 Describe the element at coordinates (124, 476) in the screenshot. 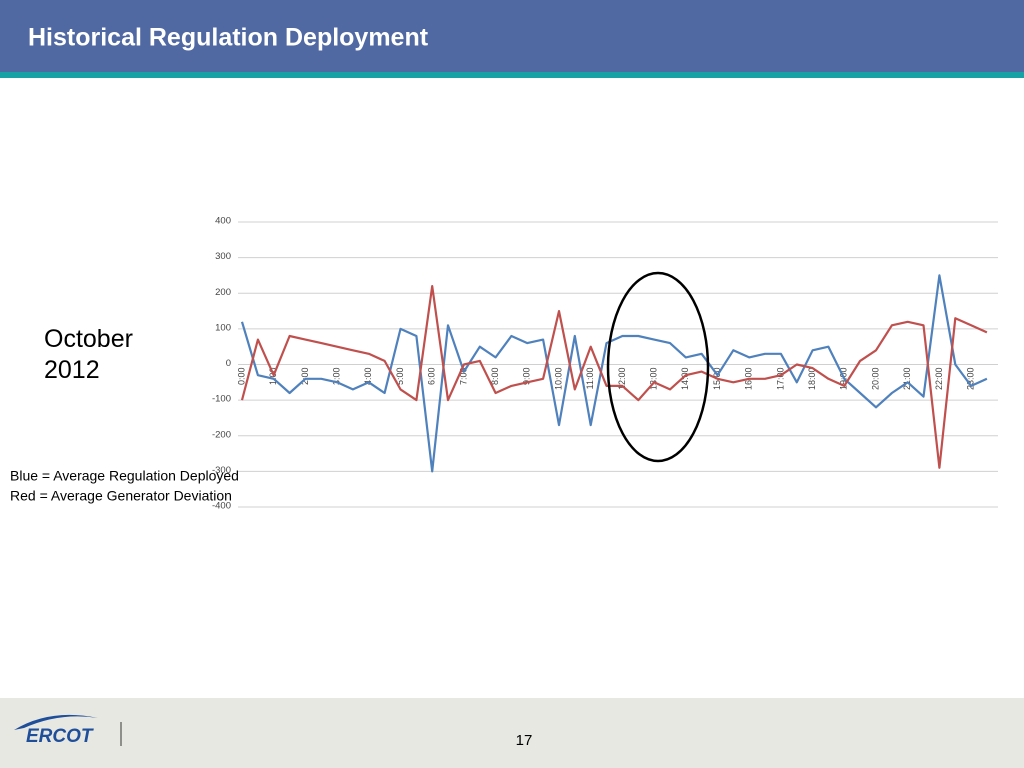

I see `annotation: Blue = Average Regulation Deployed` at that location.